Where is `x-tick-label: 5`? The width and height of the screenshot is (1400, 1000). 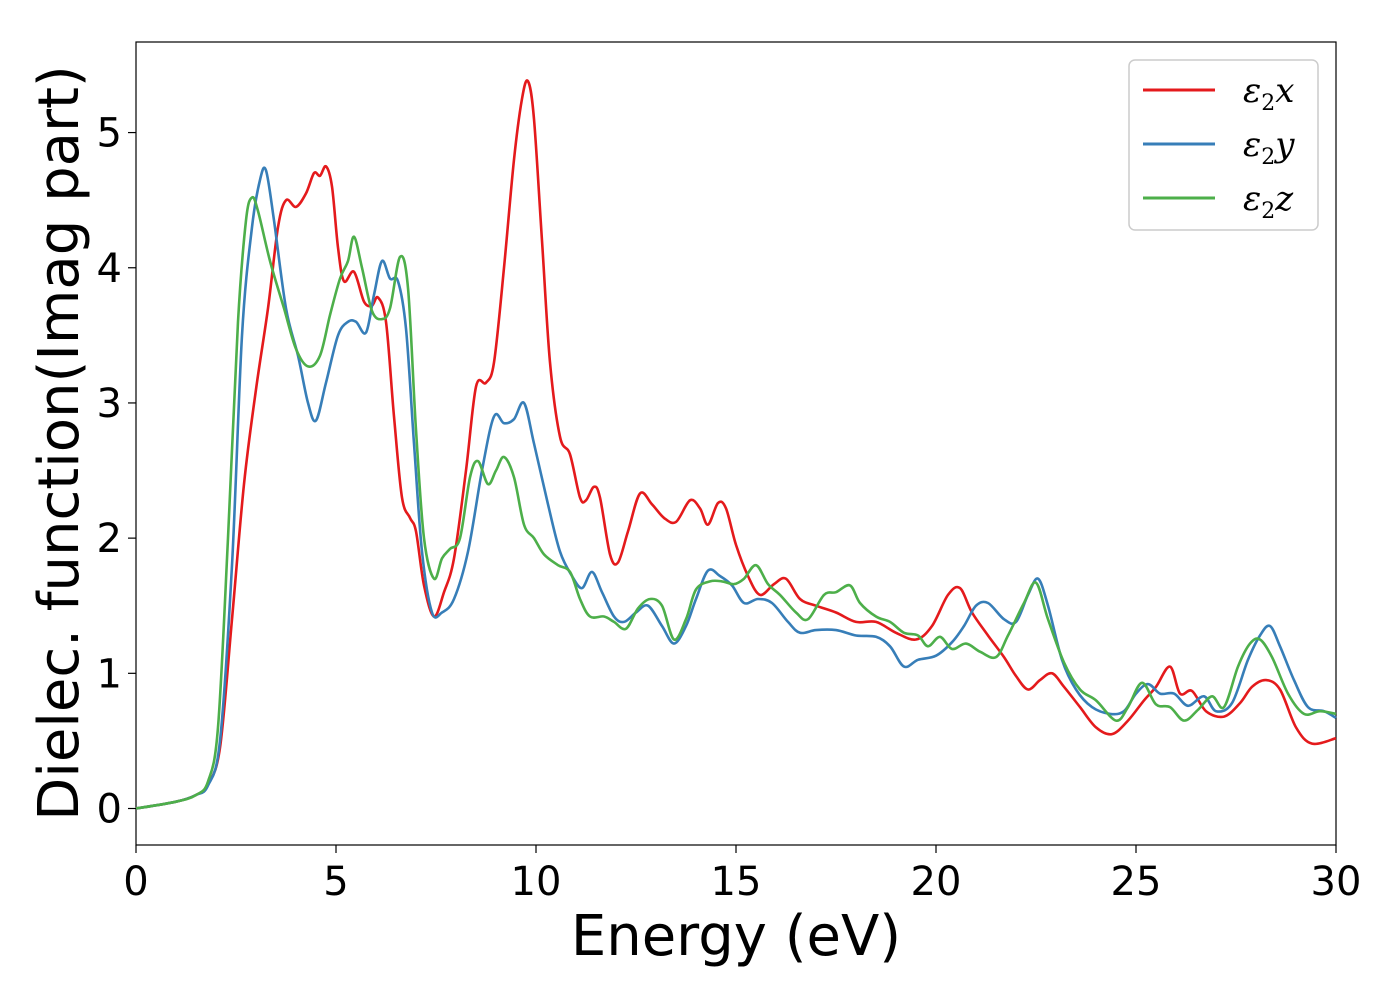
x-tick-label: 5 is located at coordinates (335, 882).